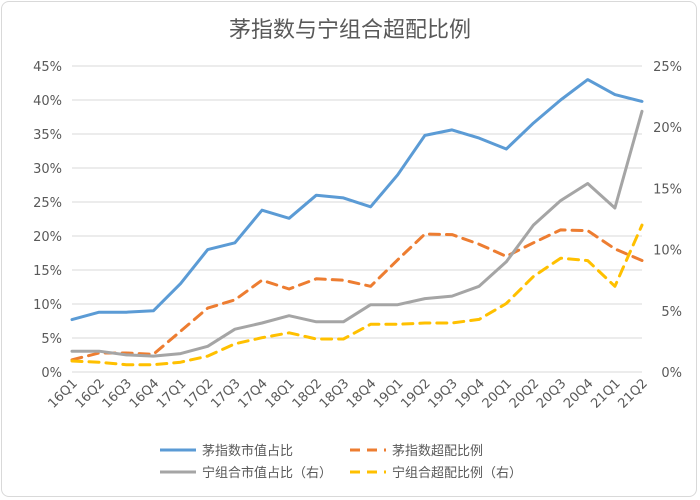  I want to click on x-axis-tick-label: 17Q1, so click(171, 393).